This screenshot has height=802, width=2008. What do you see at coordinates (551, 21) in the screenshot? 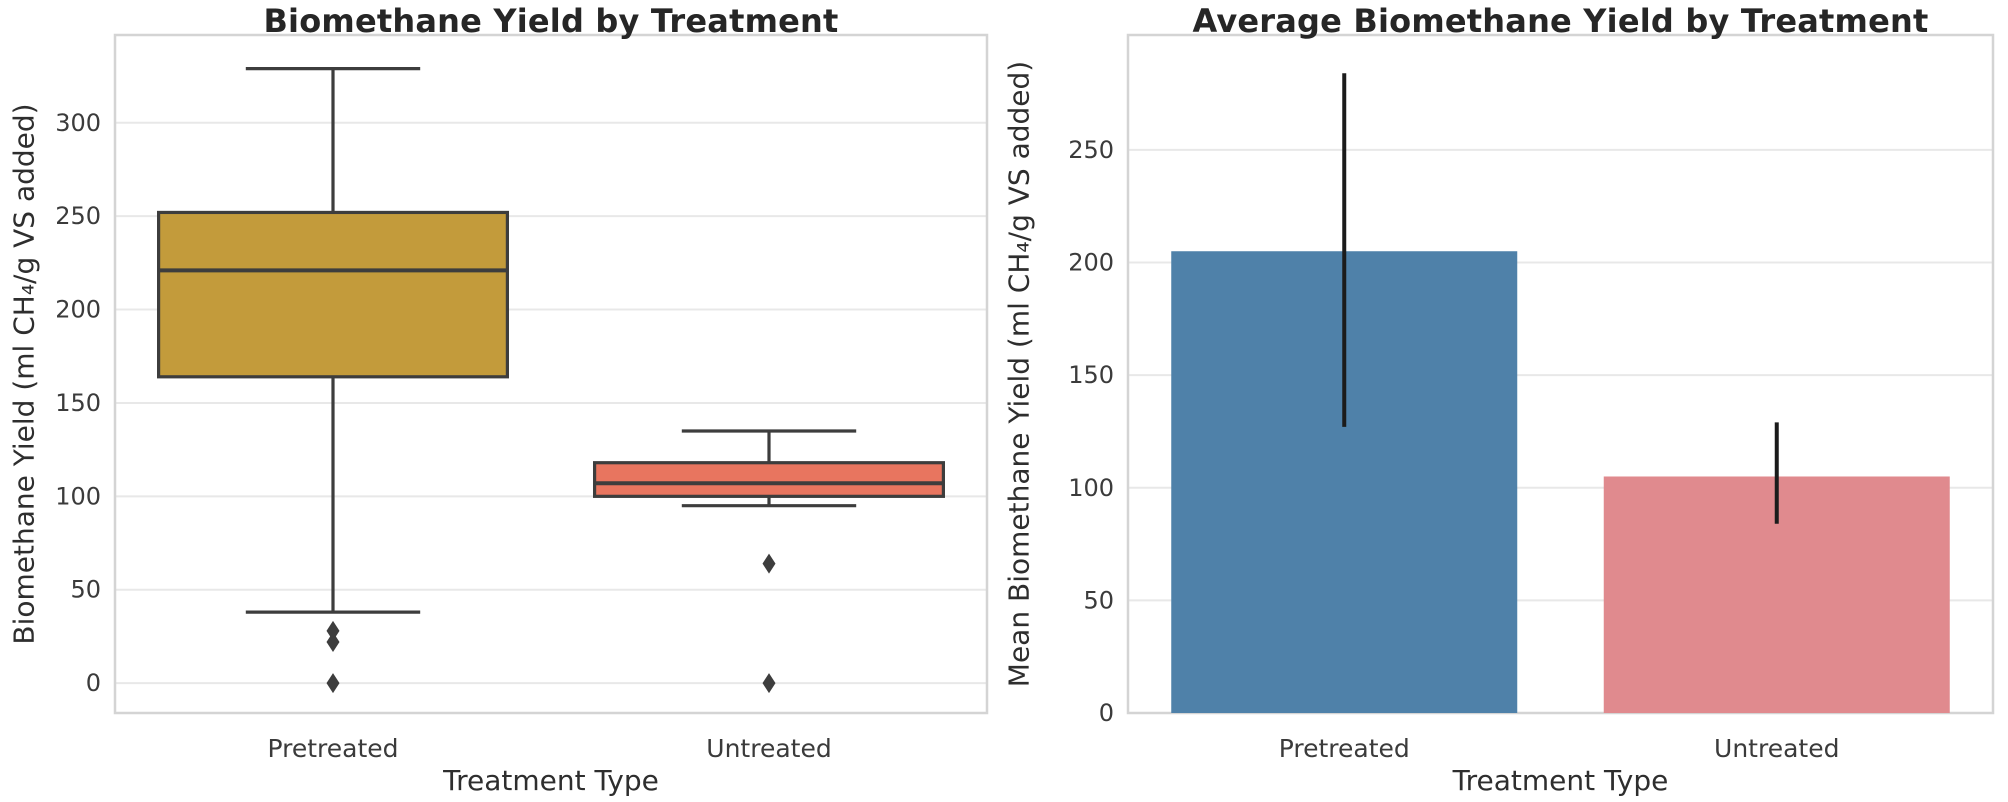
I see `boxplot-title: Biomethane Yield by Treatment` at bounding box center [551, 21].